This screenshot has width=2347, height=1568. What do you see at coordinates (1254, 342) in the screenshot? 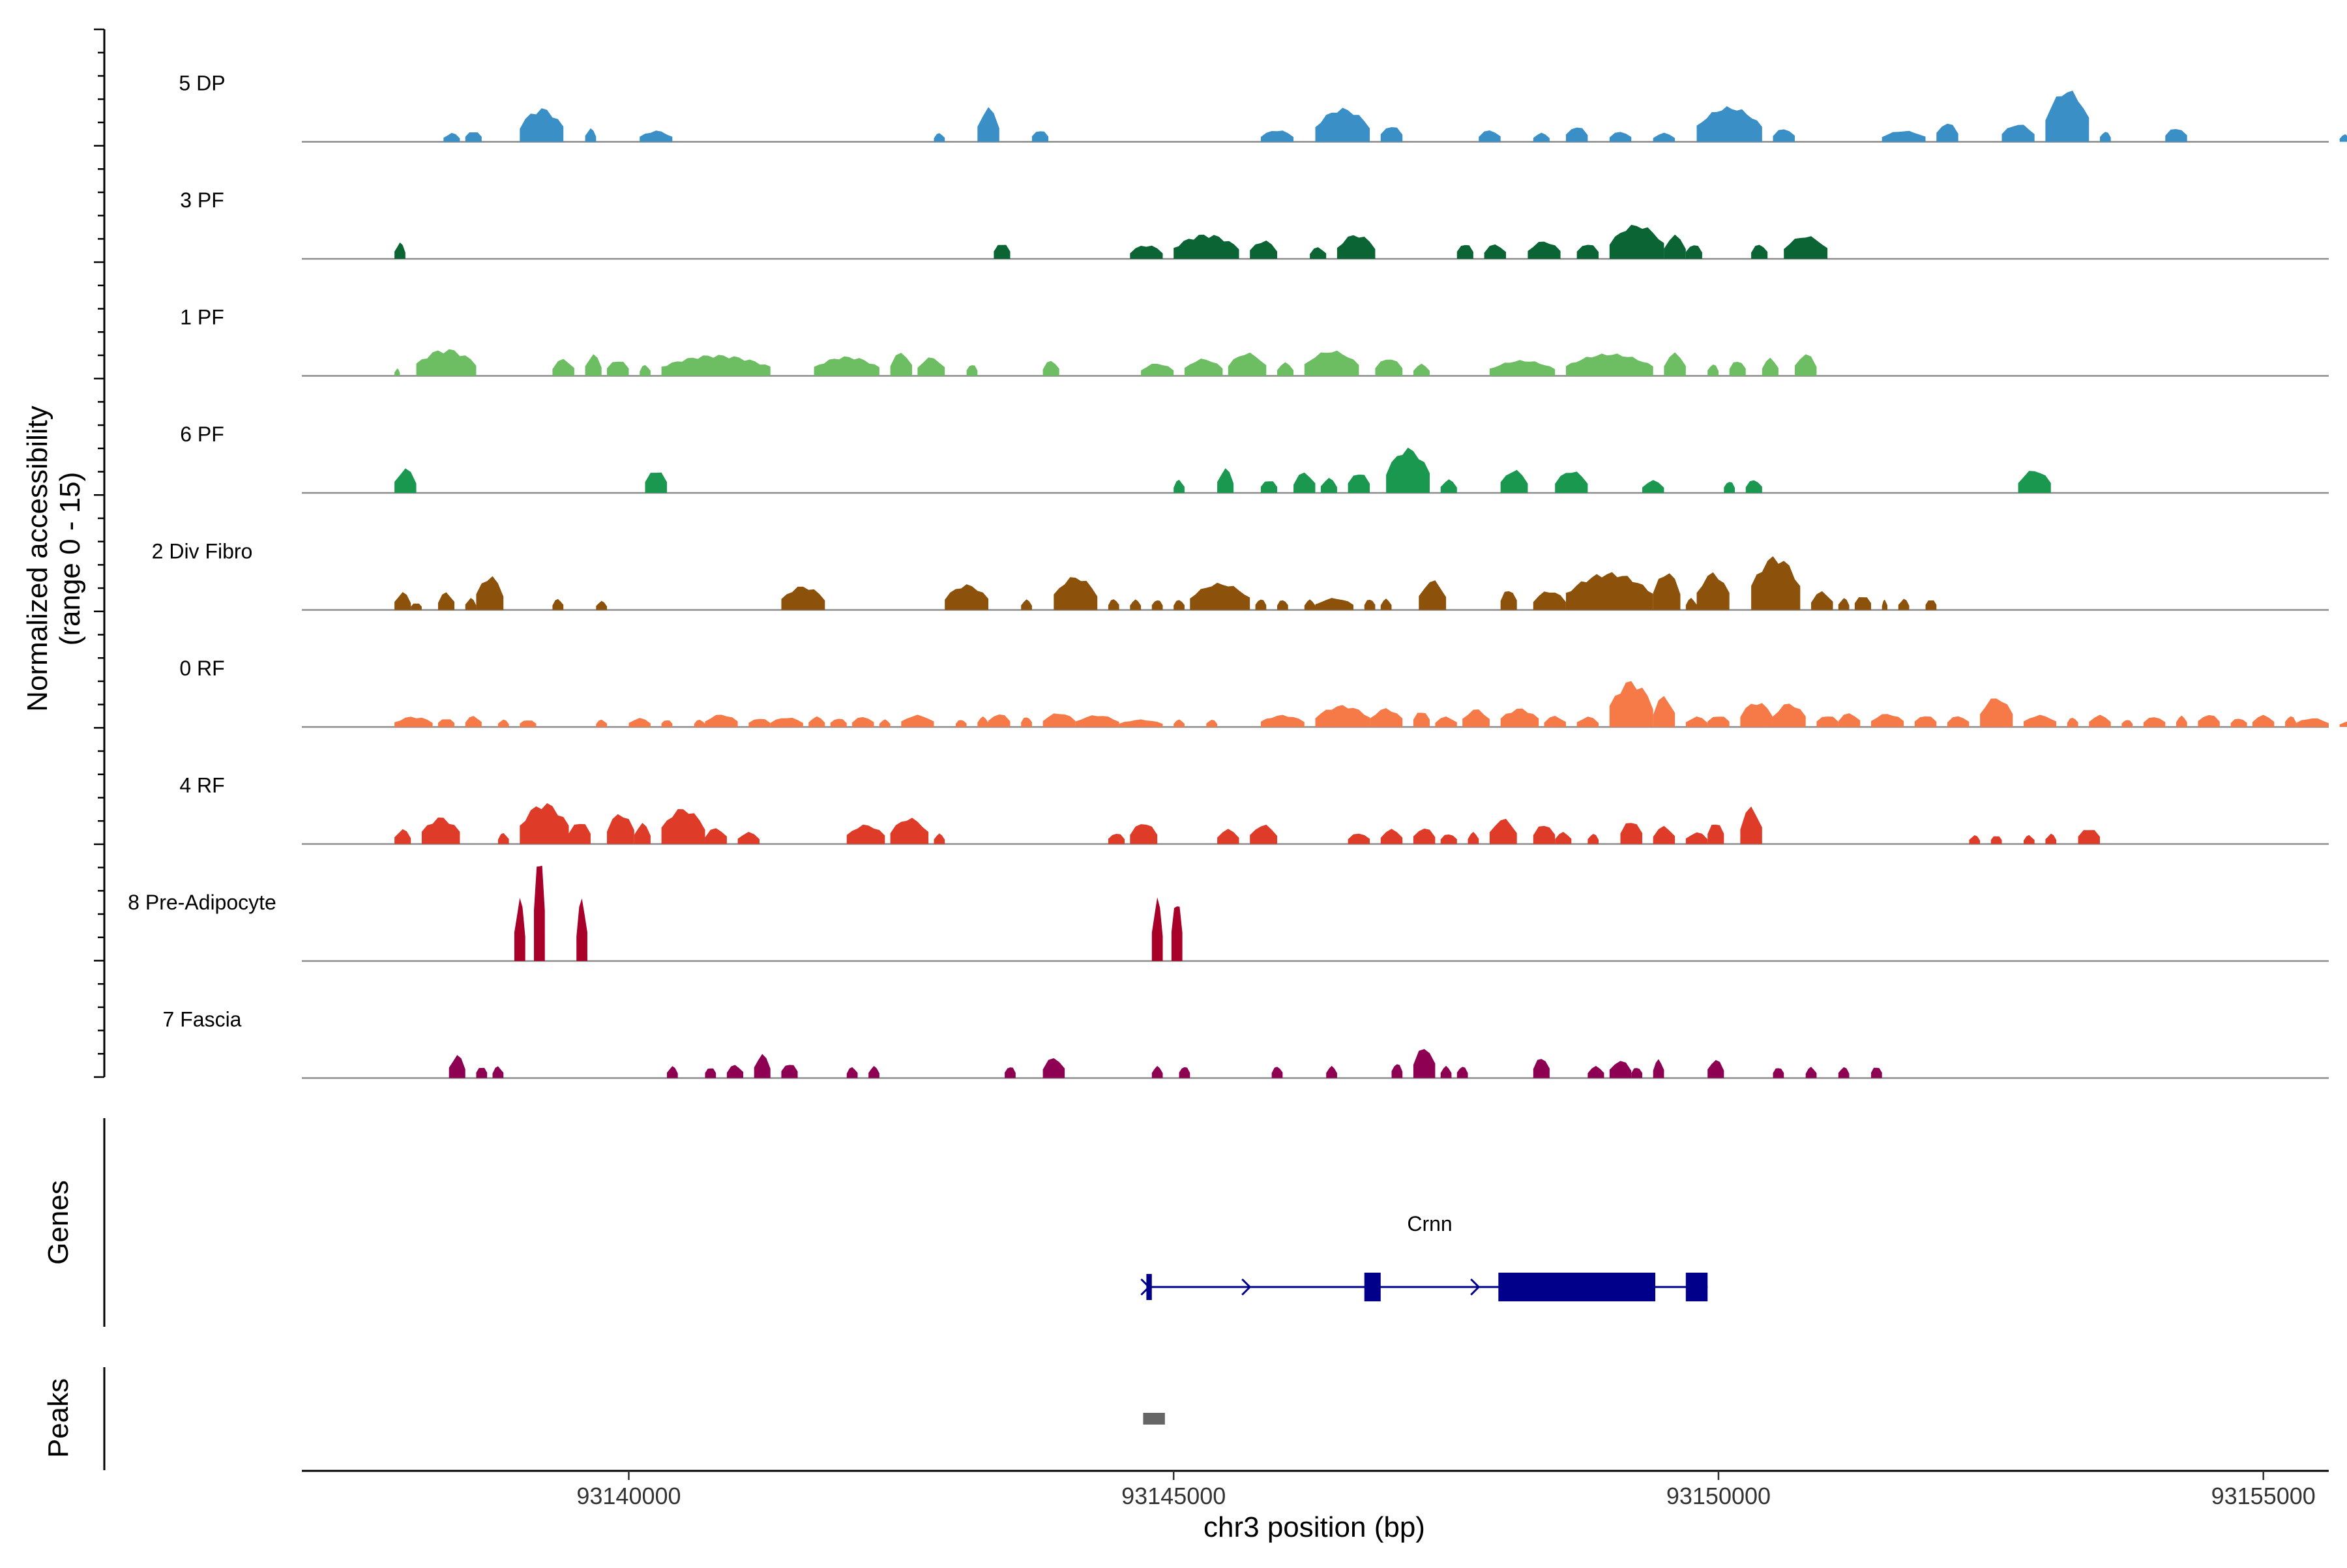
I see `track-1-pf: 1 PF` at bounding box center [1254, 342].